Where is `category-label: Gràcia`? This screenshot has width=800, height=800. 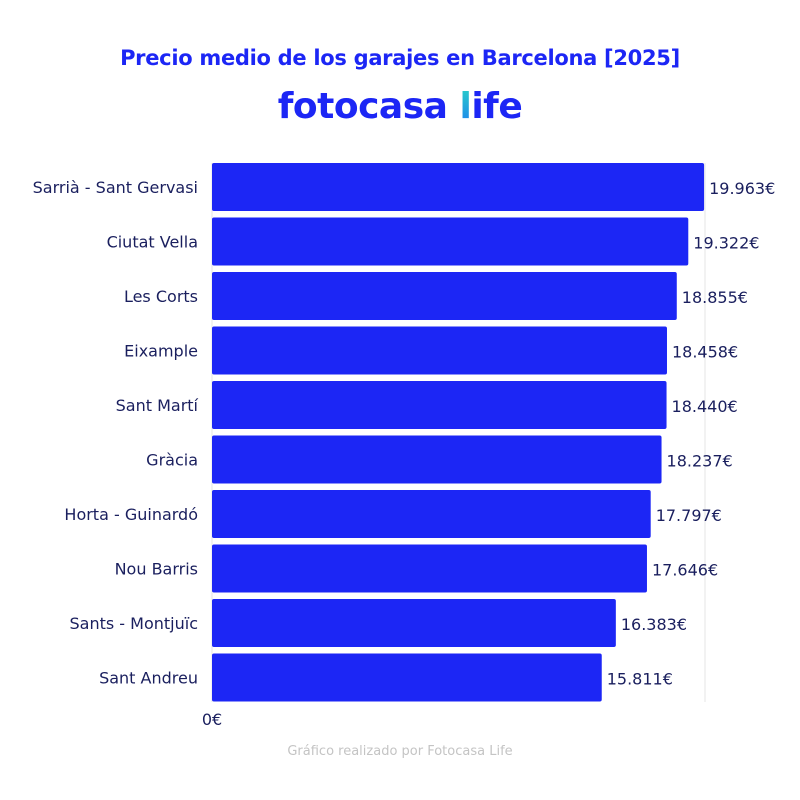
category-label: Gràcia is located at coordinates (172, 460).